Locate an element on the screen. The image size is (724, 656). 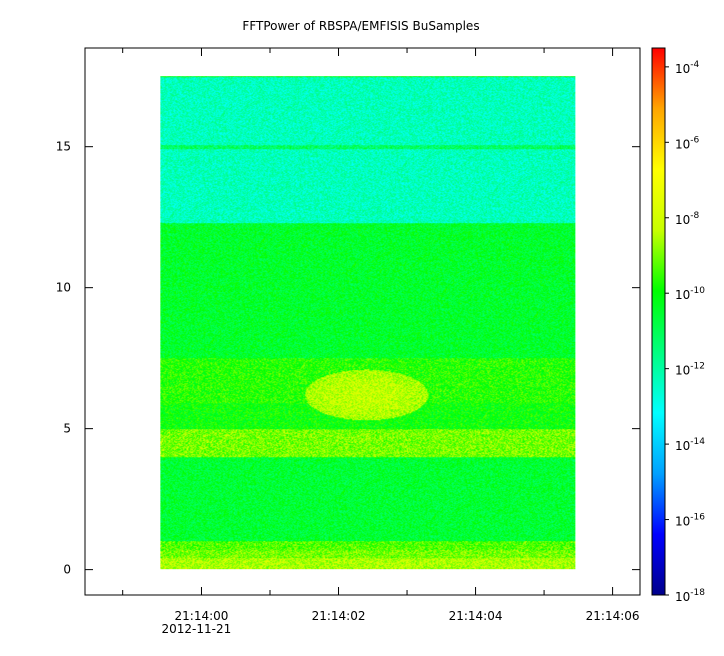
chart-title: FFTPower of RBSPA/EMFISIS BuSamples is located at coordinates (360, 26).